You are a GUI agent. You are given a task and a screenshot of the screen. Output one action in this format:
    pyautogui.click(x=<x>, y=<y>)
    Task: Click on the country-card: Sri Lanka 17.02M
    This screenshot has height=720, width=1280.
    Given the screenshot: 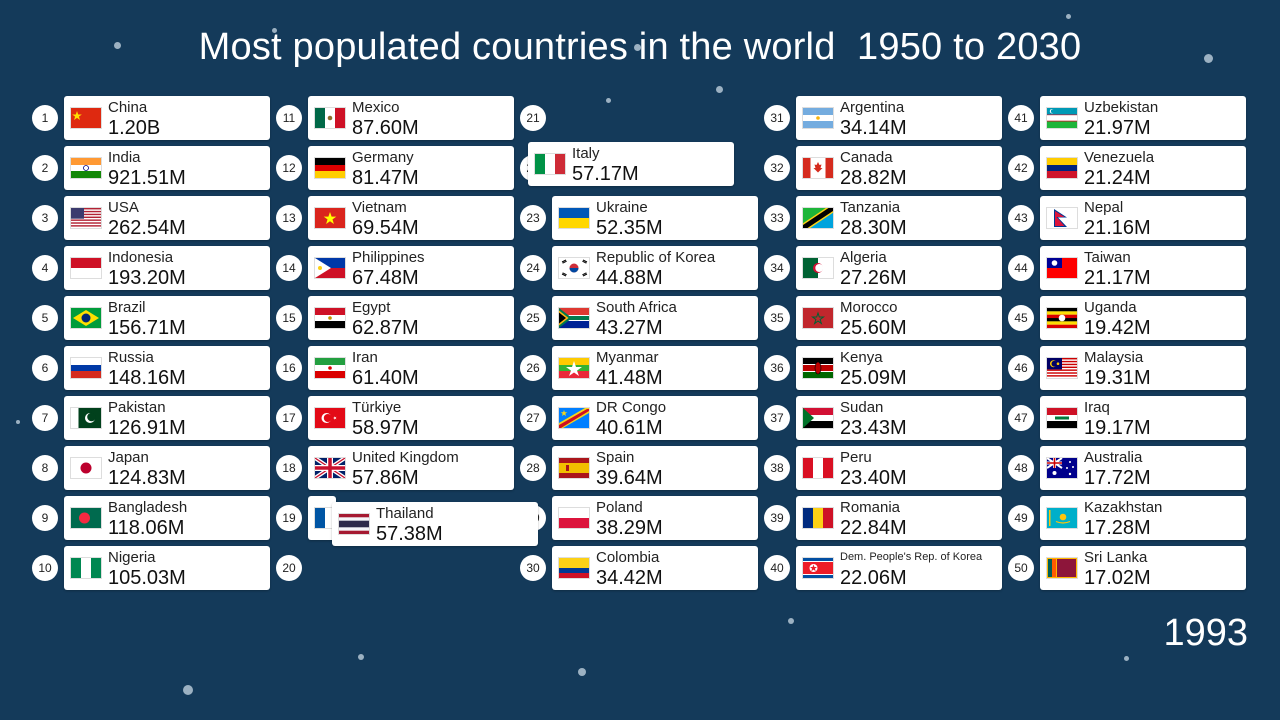 What is the action you would take?
    pyautogui.click(x=1143, y=568)
    